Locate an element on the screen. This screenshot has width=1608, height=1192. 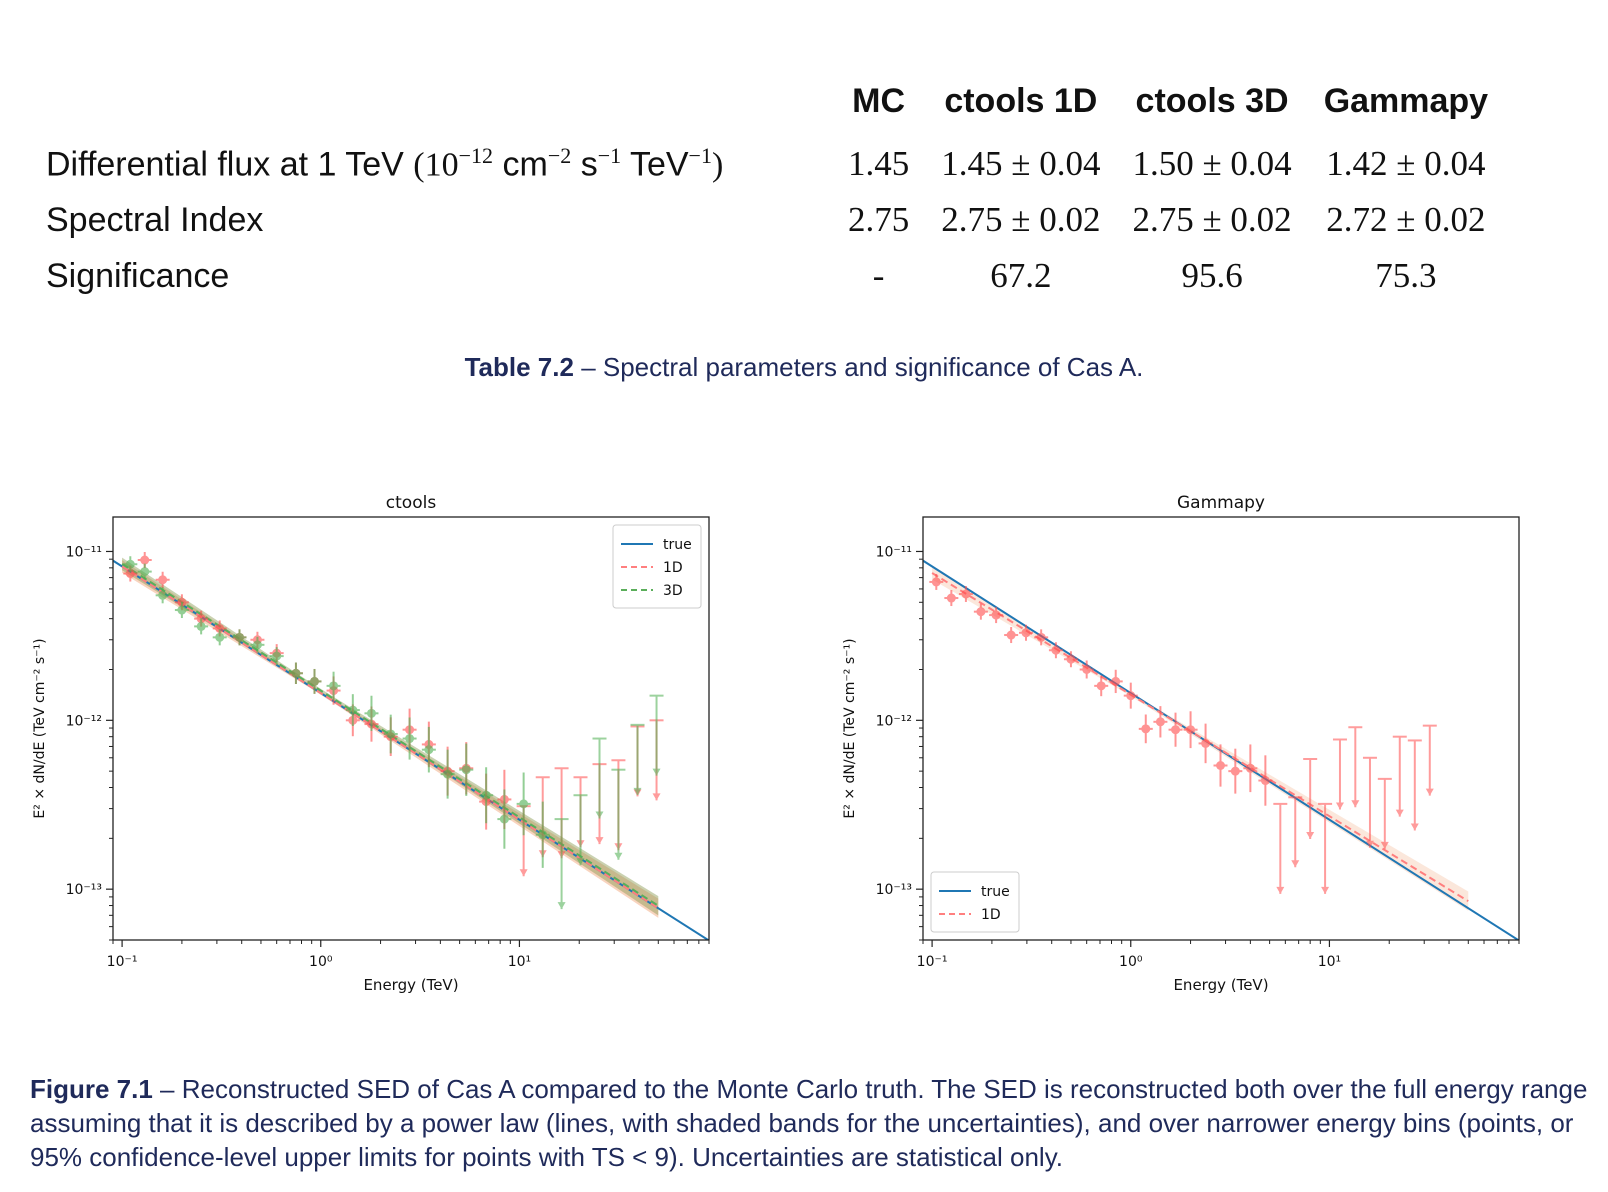
chart-legend: true 1D is located at coordinates (975, 902).